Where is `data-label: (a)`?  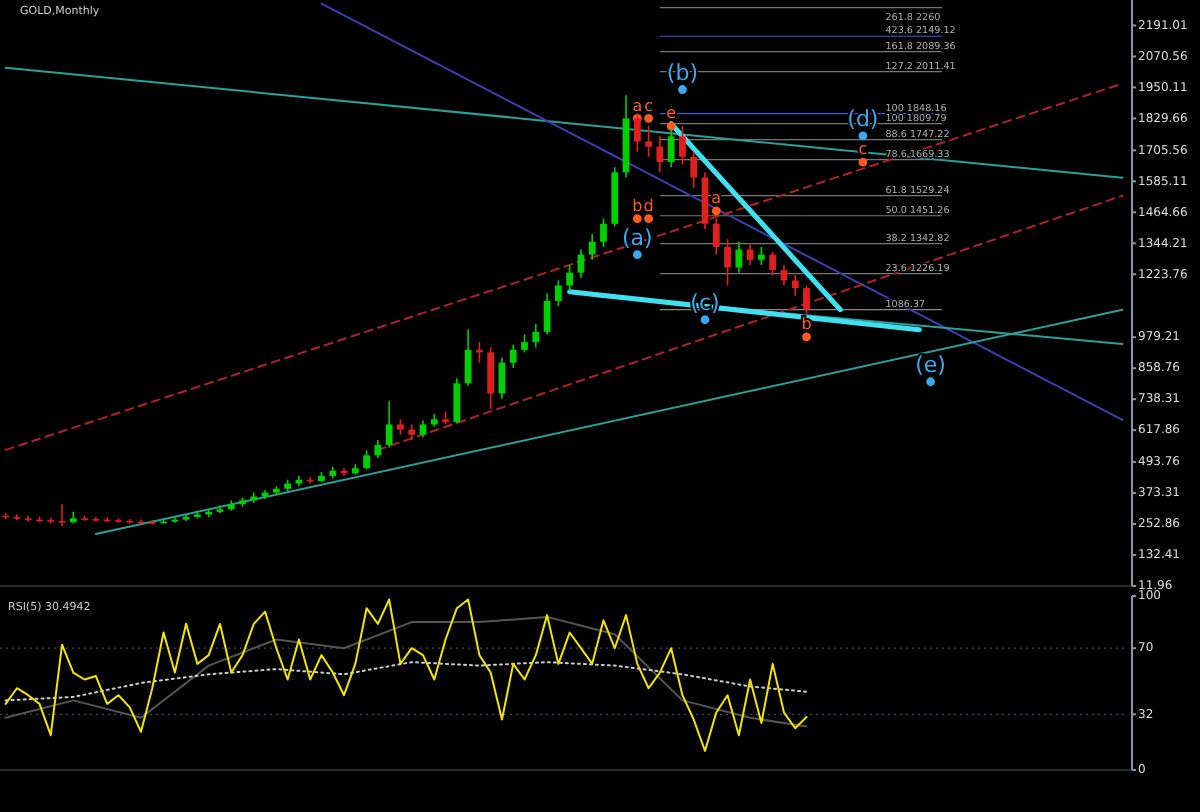 data-label: (a) is located at coordinates (637, 237).